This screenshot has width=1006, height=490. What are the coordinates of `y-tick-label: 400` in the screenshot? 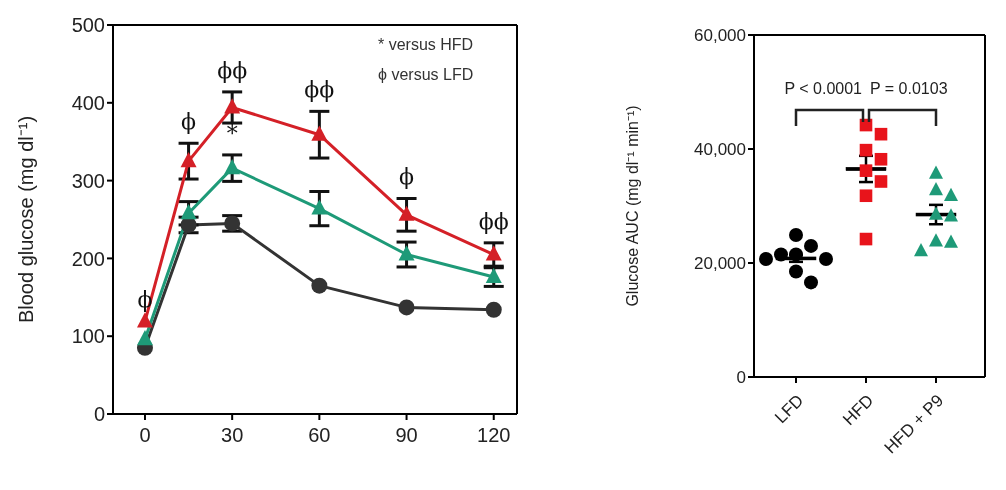 It's located at (88, 102).